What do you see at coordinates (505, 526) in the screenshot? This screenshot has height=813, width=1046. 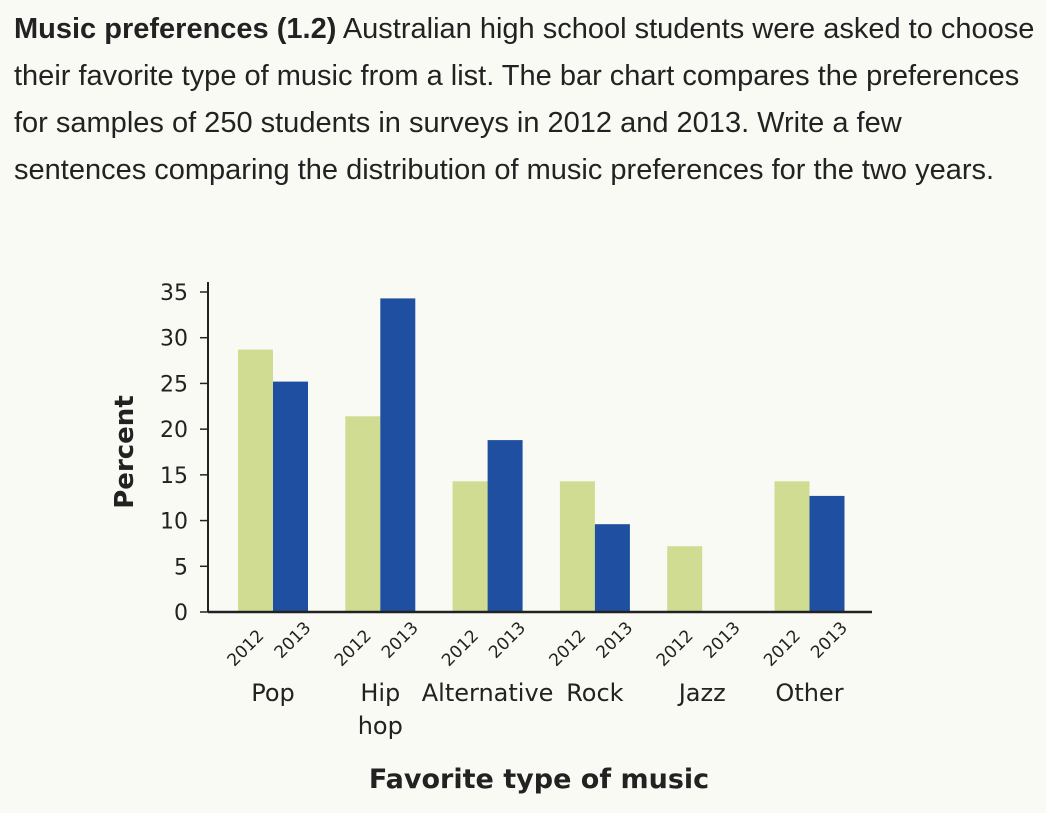 I see `bar-2013-alternative` at bounding box center [505, 526].